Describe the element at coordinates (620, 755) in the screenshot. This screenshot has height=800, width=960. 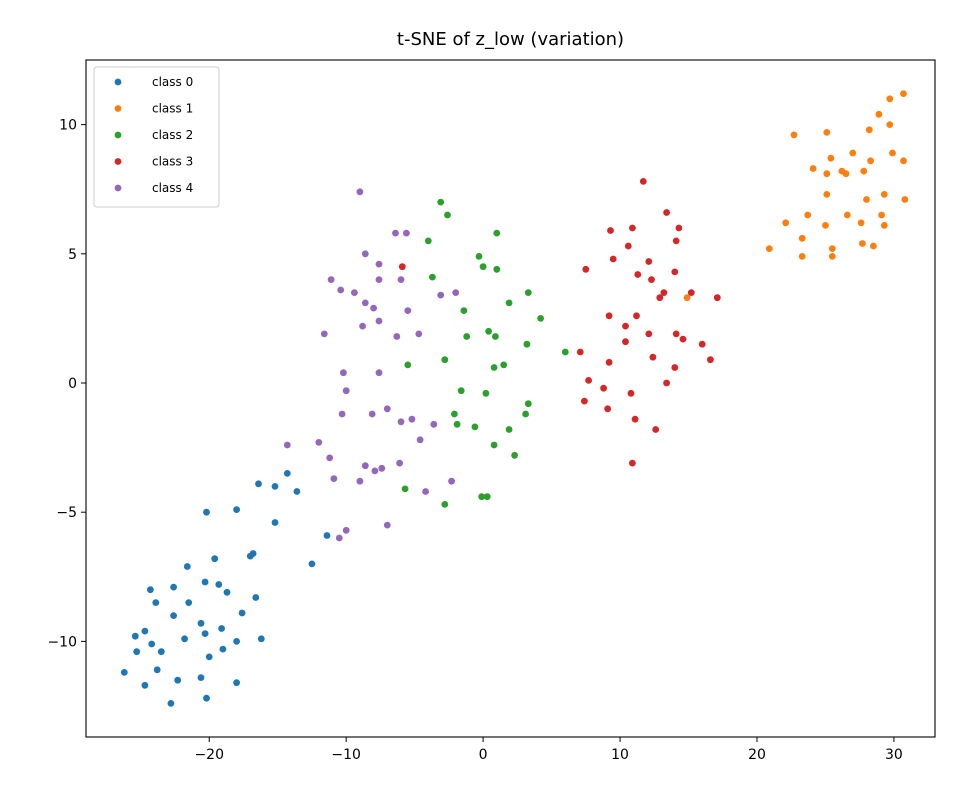
I see `x-tick-label: 10` at that location.